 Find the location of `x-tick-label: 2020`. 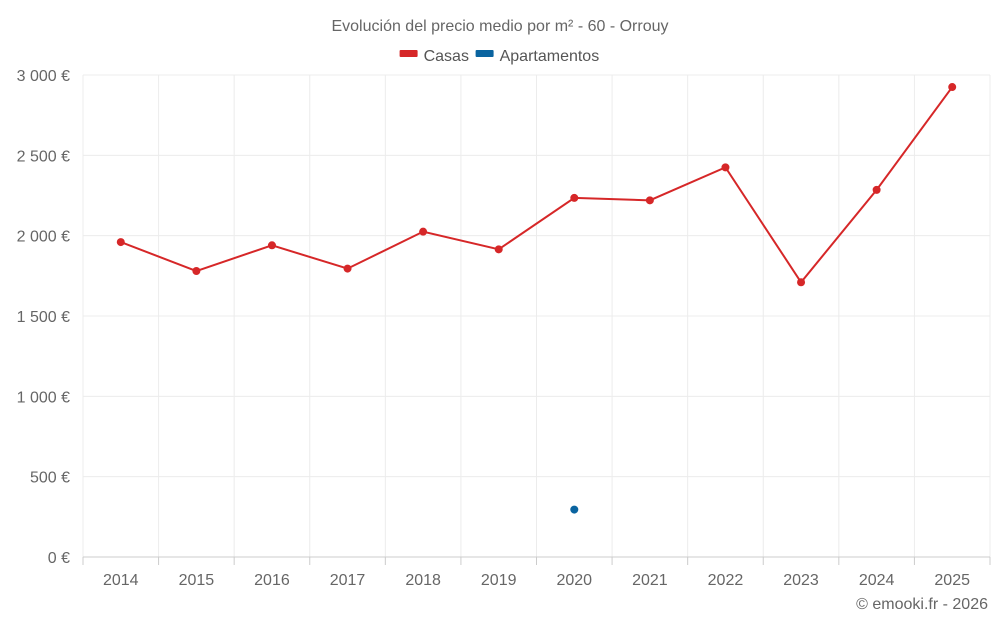

x-tick-label: 2020 is located at coordinates (574, 580).